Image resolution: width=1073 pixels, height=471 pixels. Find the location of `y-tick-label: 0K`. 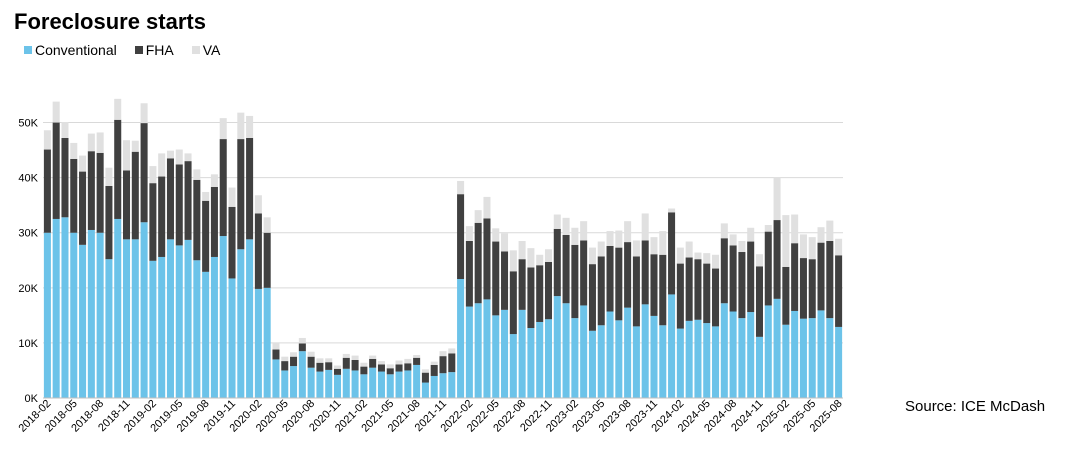

y-tick-label: 0K is located at coordinates (32, 399).